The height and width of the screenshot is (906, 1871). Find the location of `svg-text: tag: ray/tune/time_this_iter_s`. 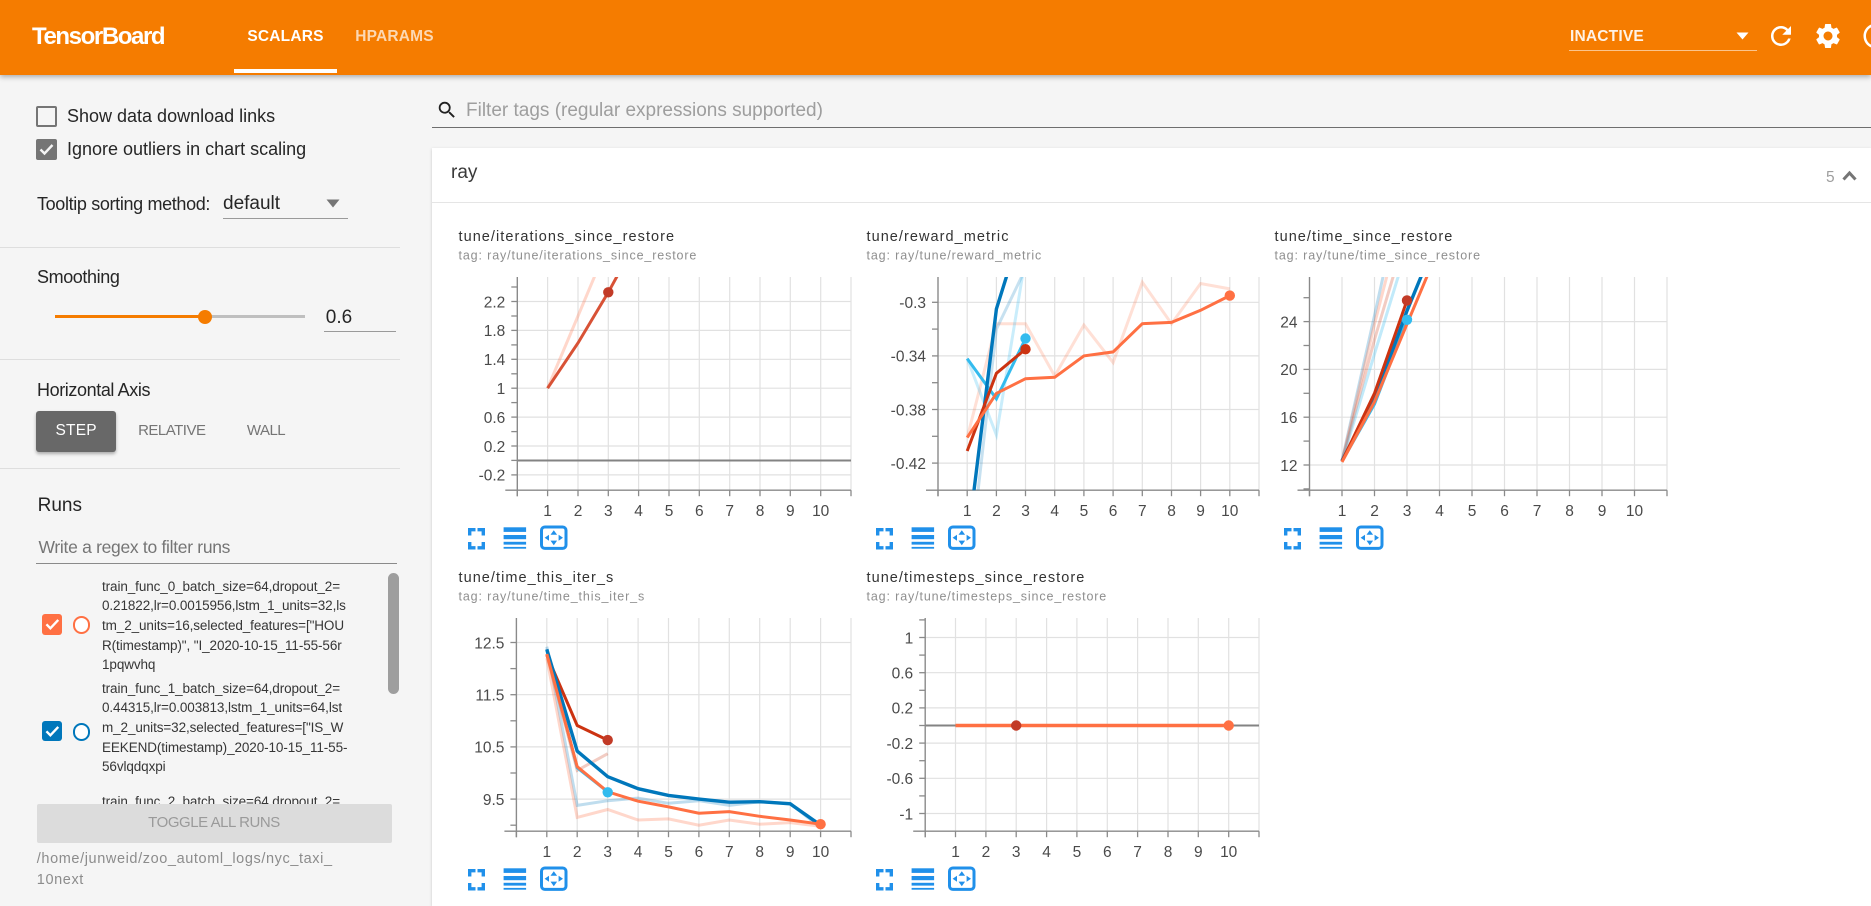

svg-text: tag: ray/tune/time_this_iter_s is located at coordinates (552, 596).